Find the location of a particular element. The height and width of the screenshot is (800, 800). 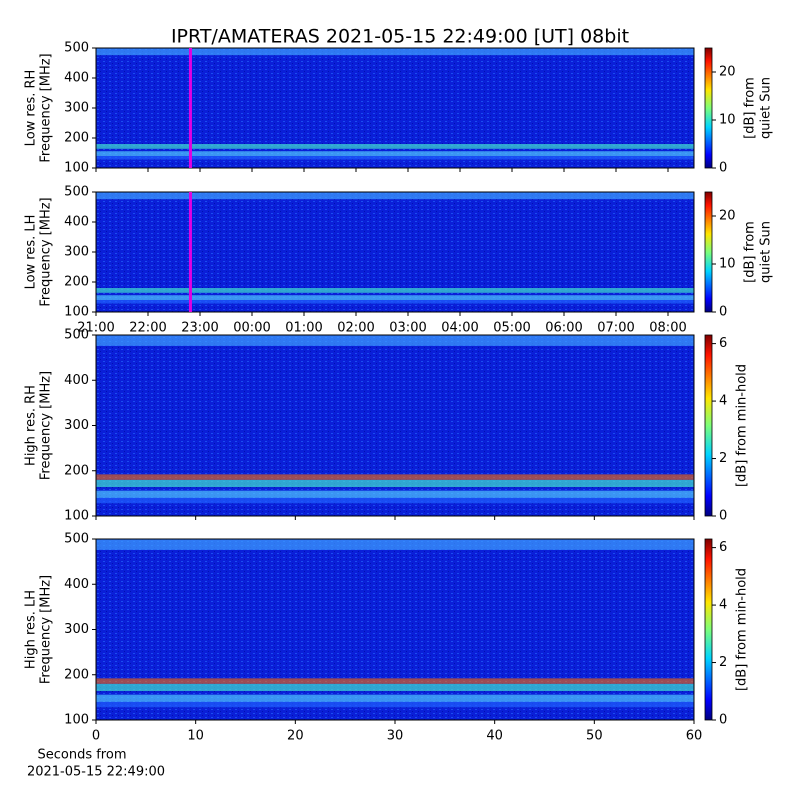

x-axis-label: 2021-05-15 22:49:00 is located at coordinates (96, 772).